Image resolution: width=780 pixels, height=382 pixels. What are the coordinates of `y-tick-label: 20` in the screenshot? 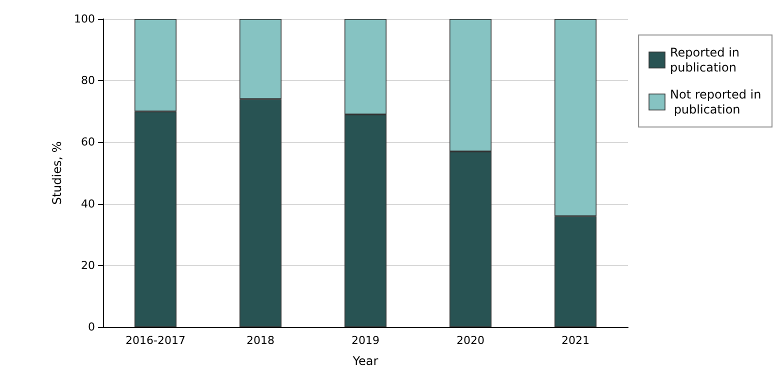 It's located at (88, 265).